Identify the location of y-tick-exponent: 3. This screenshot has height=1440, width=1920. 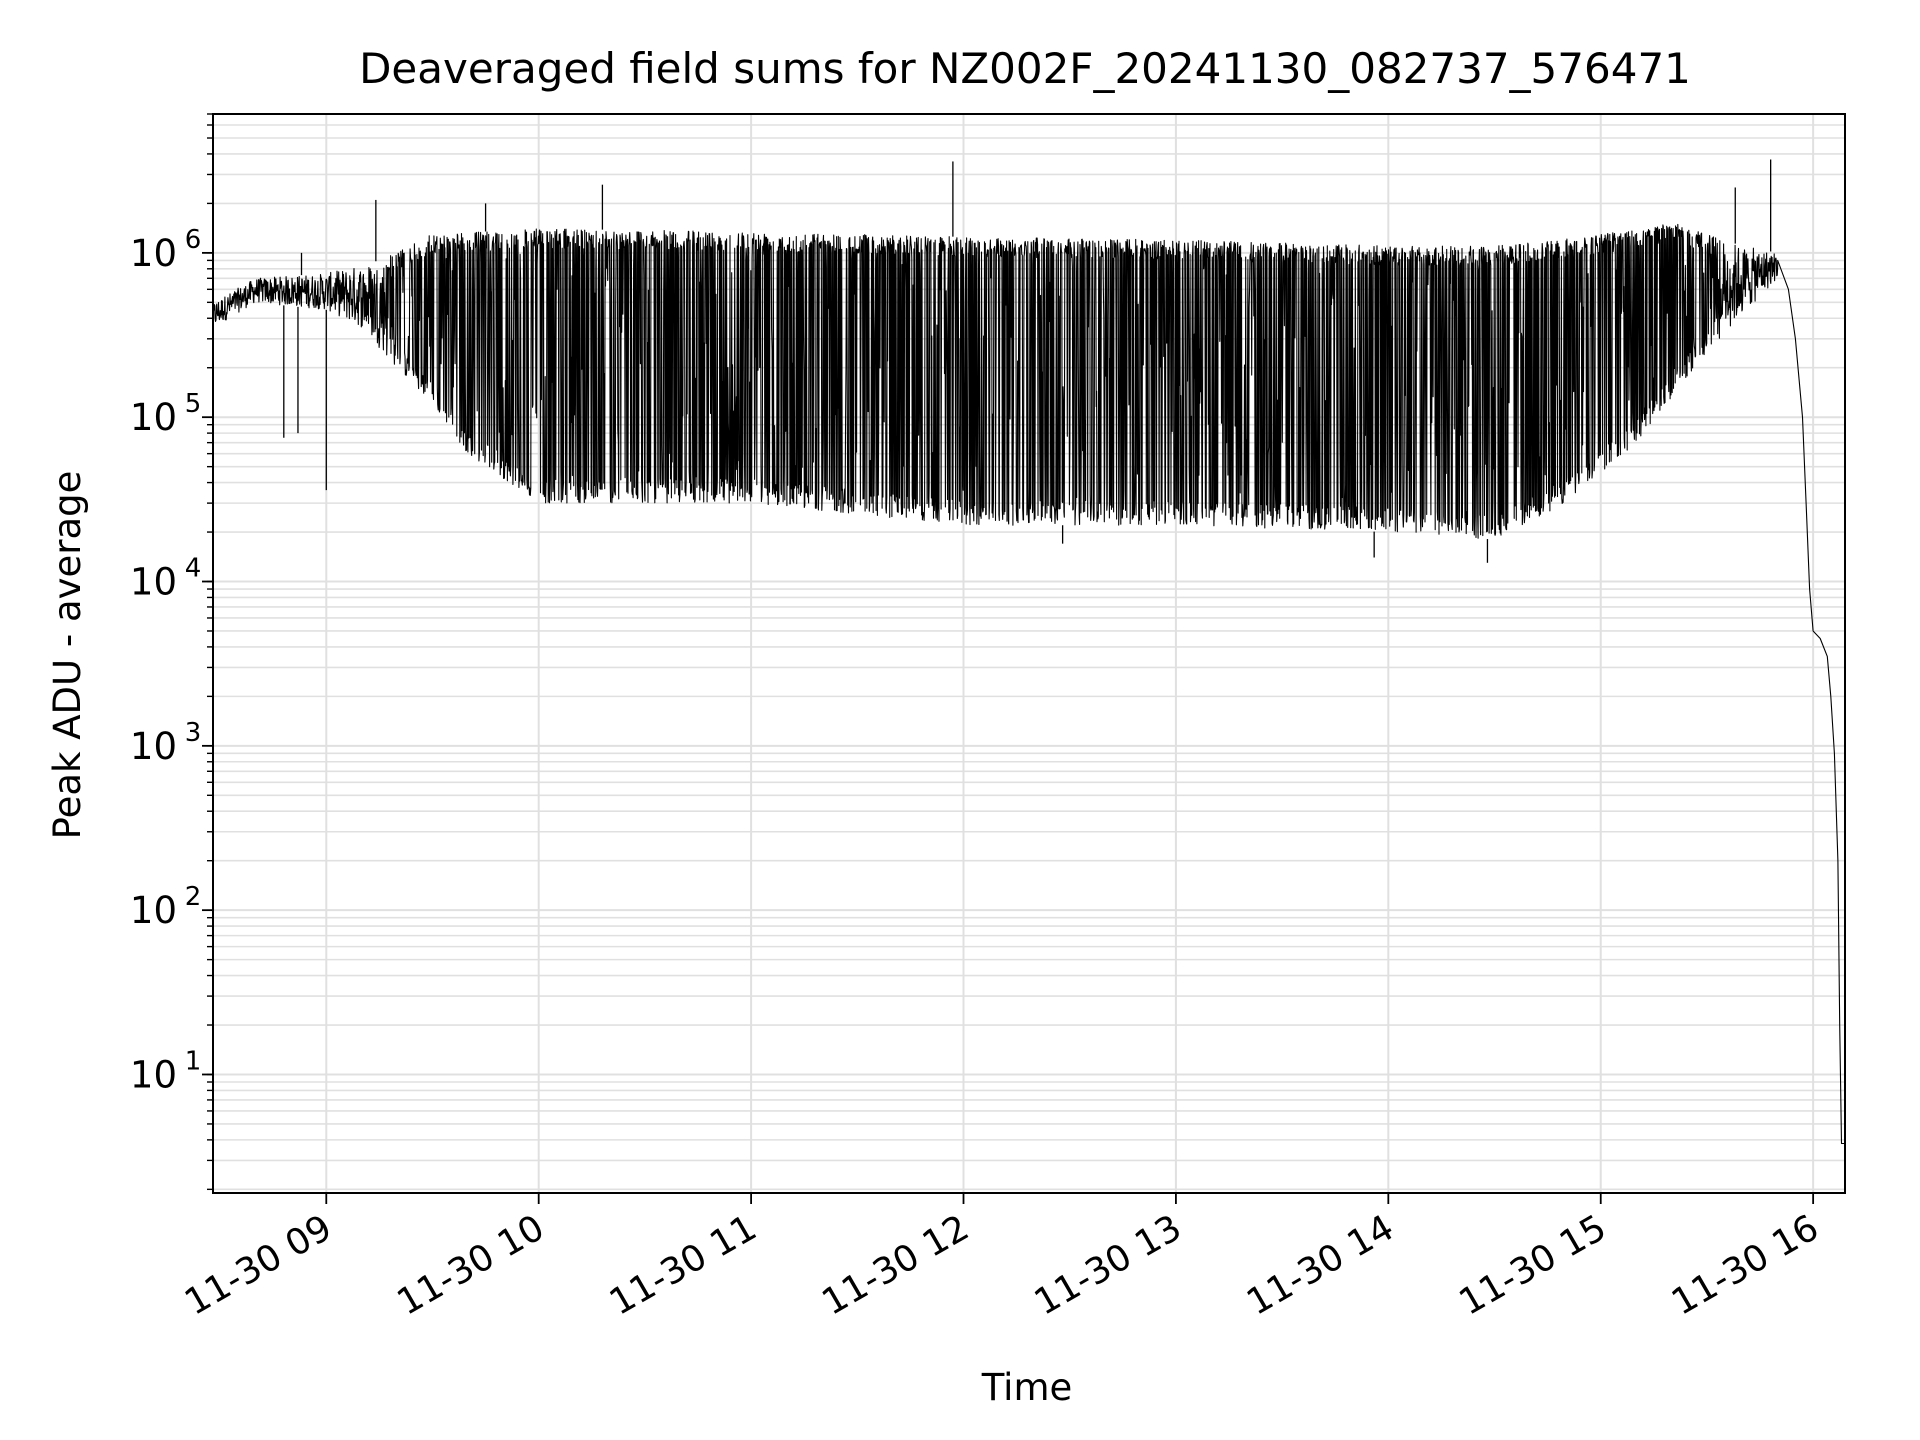
(193, 733).